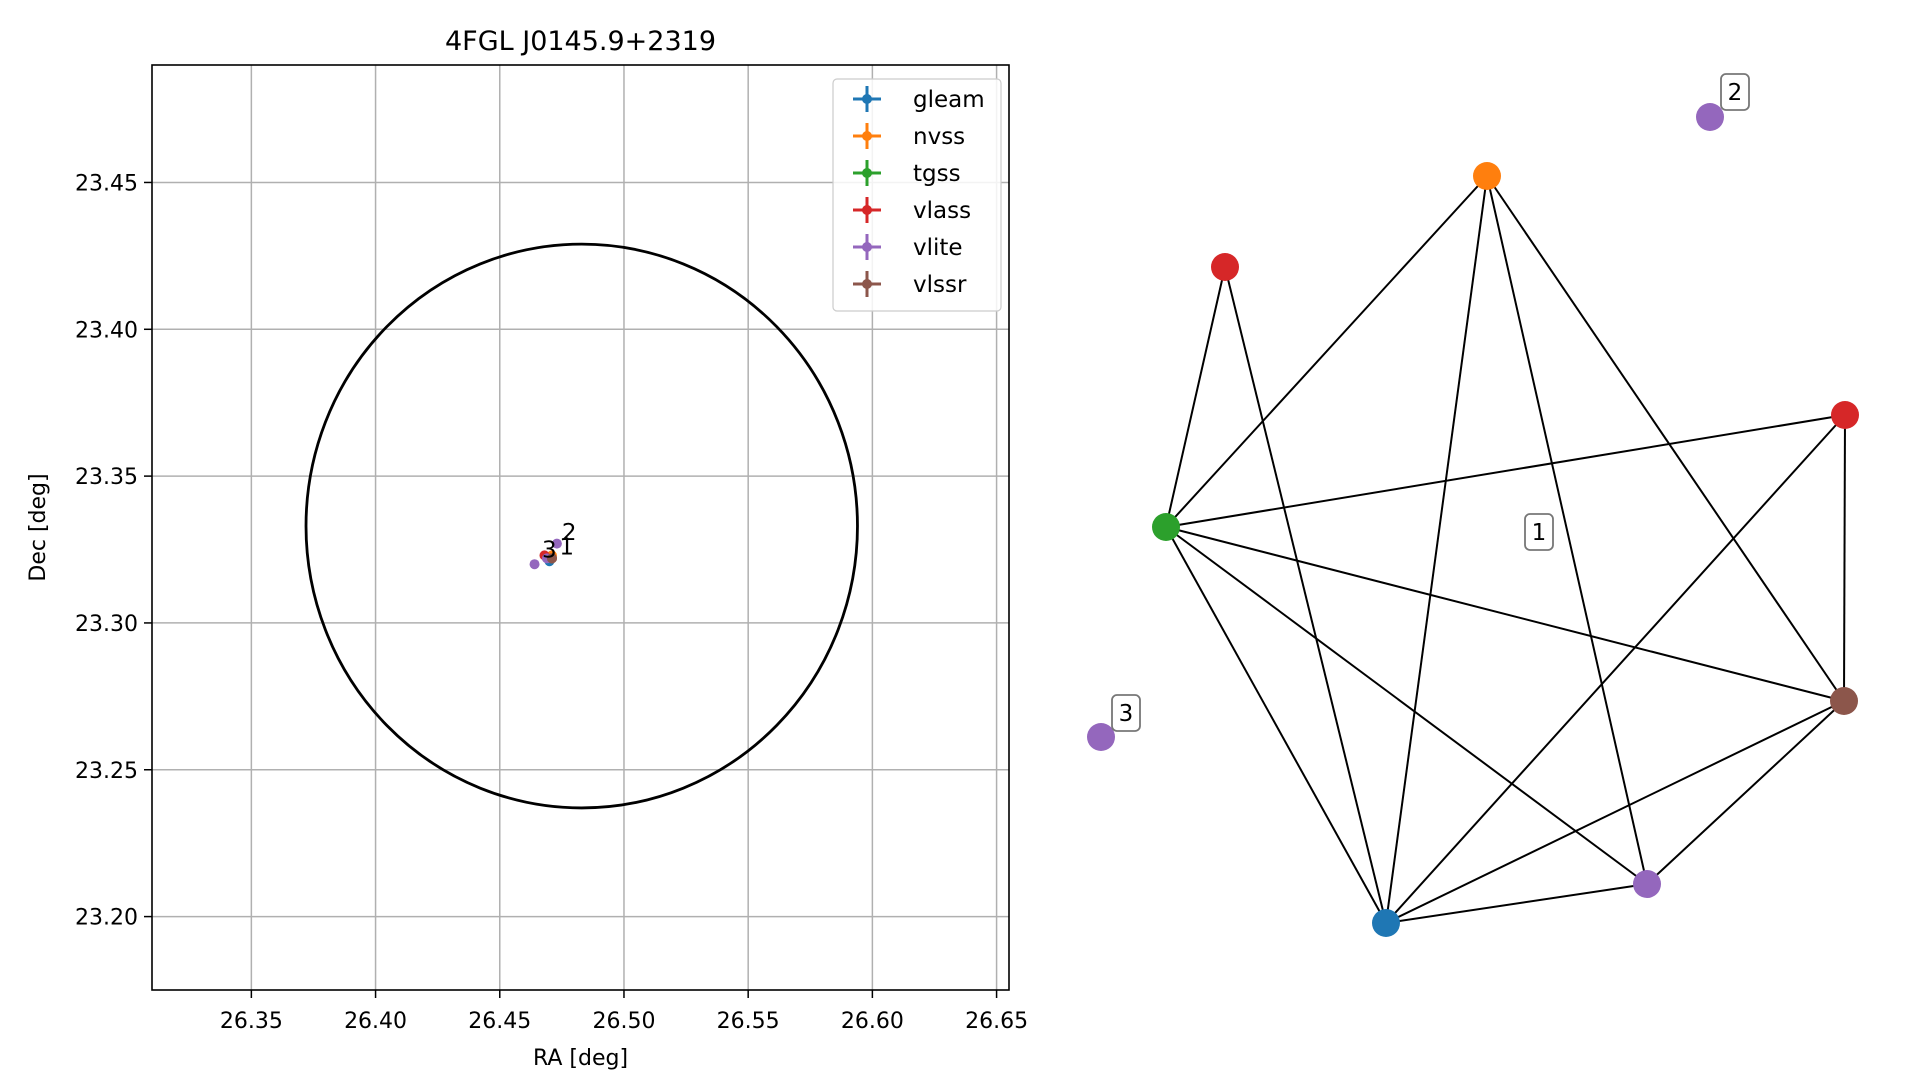 Image resolution: width=1919 pixels, height=1080 pixels. I want to click on y-tick-label: 23.20, so click(106, 918).